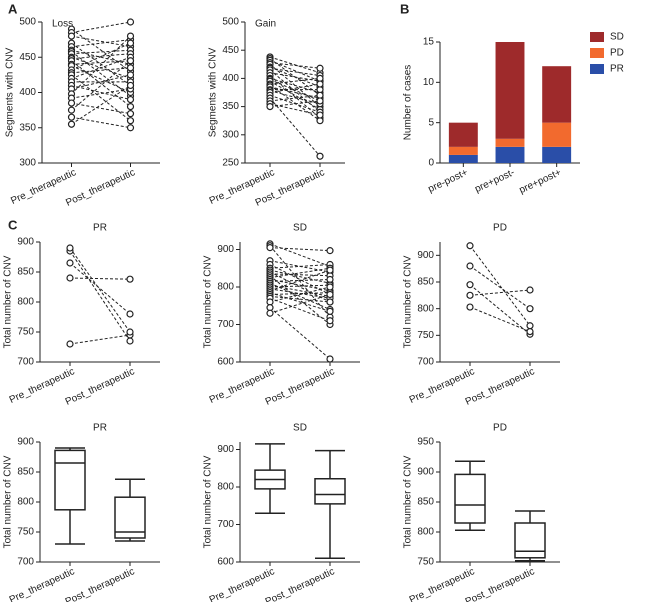 Image resolution: width=645 pixels, height=602 pixels. I want to click on y-axis-label: Number of cases, so click(408, 103).